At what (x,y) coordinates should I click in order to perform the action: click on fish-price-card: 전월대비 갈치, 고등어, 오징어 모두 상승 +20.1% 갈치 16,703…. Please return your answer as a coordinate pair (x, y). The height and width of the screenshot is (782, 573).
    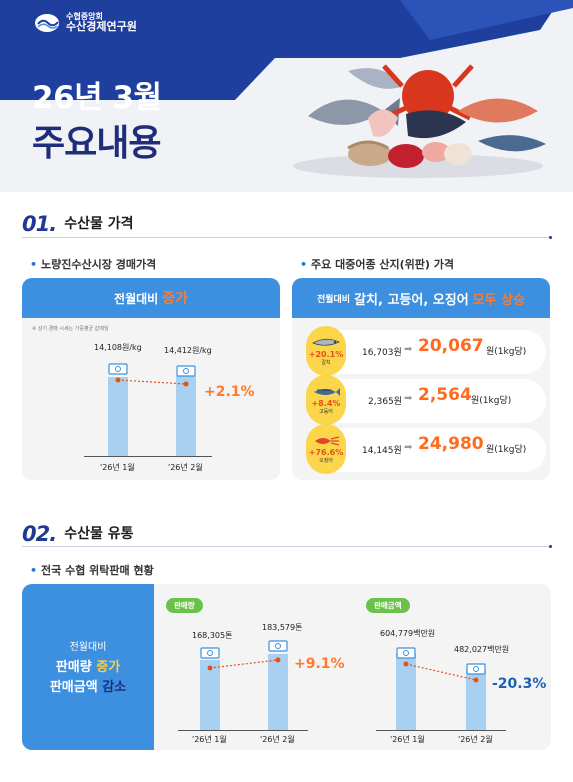
    Looking at the image, I should click on (421, 379).